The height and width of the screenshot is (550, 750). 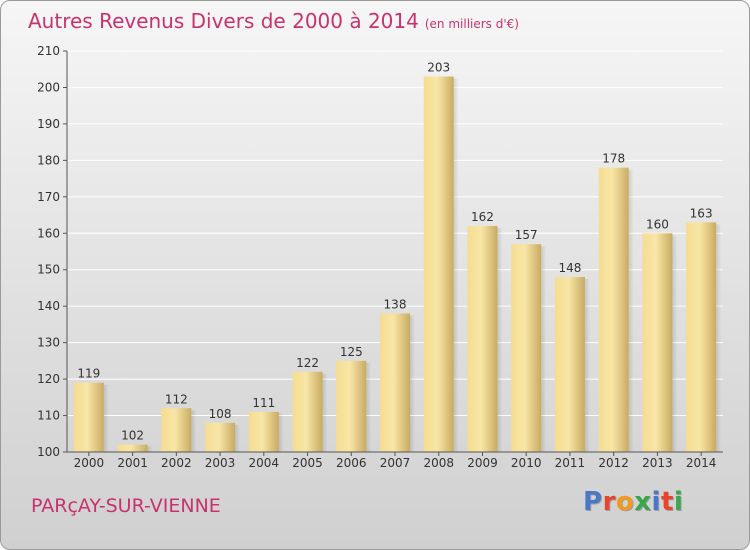 I want to click on commune-name: PARçAY-SUR-VIENNE, so click(x=126, y=506).